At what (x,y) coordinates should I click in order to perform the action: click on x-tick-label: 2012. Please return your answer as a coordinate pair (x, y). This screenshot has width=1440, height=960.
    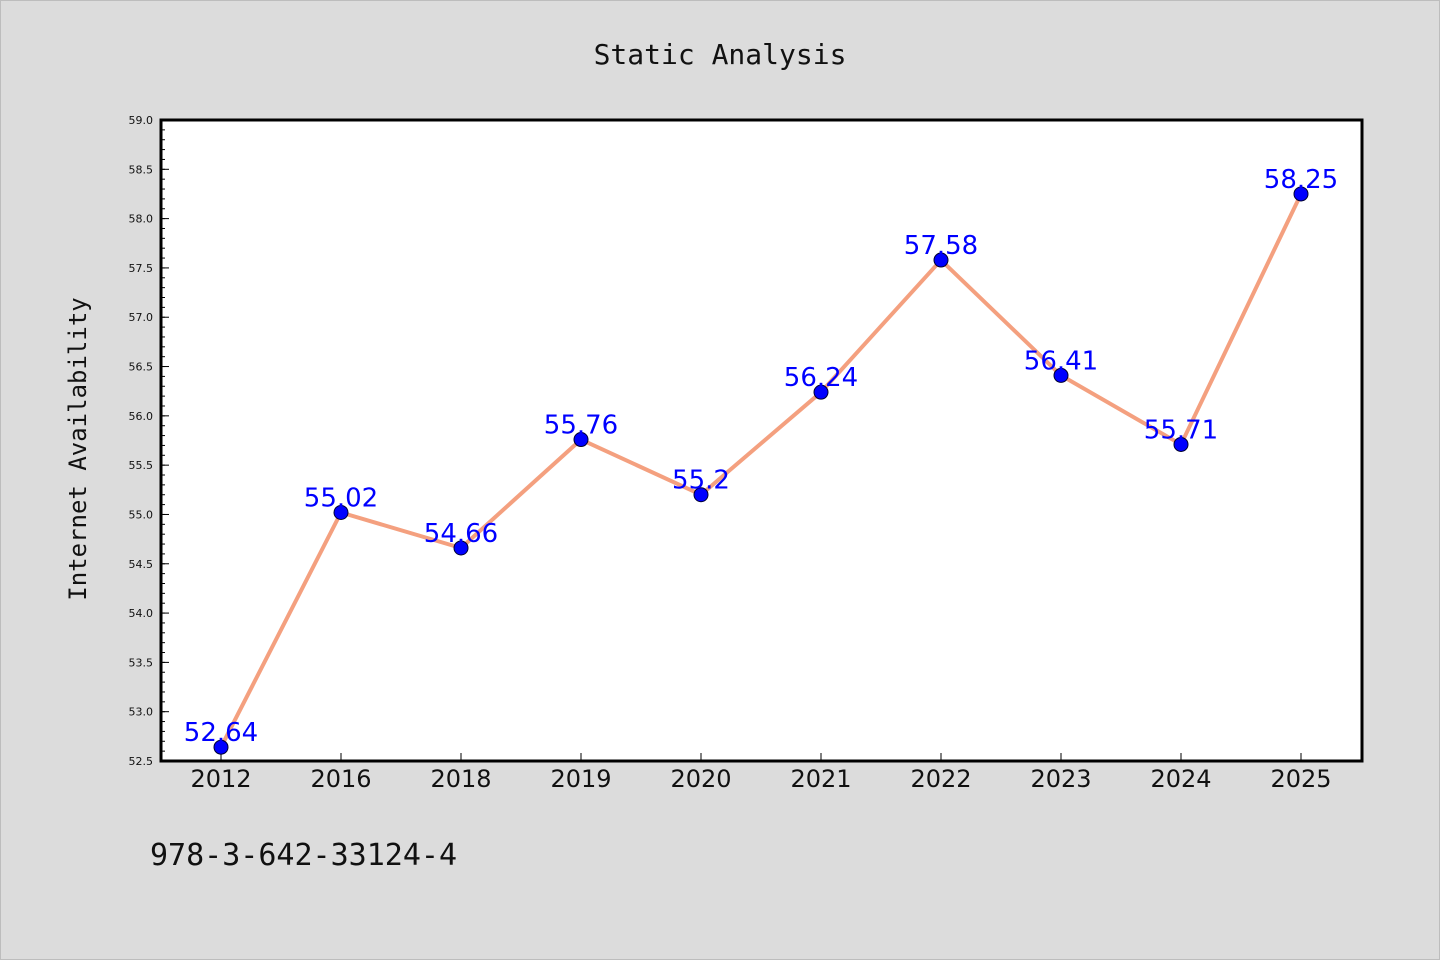
    Looking at the image, I should click on (220, 779).